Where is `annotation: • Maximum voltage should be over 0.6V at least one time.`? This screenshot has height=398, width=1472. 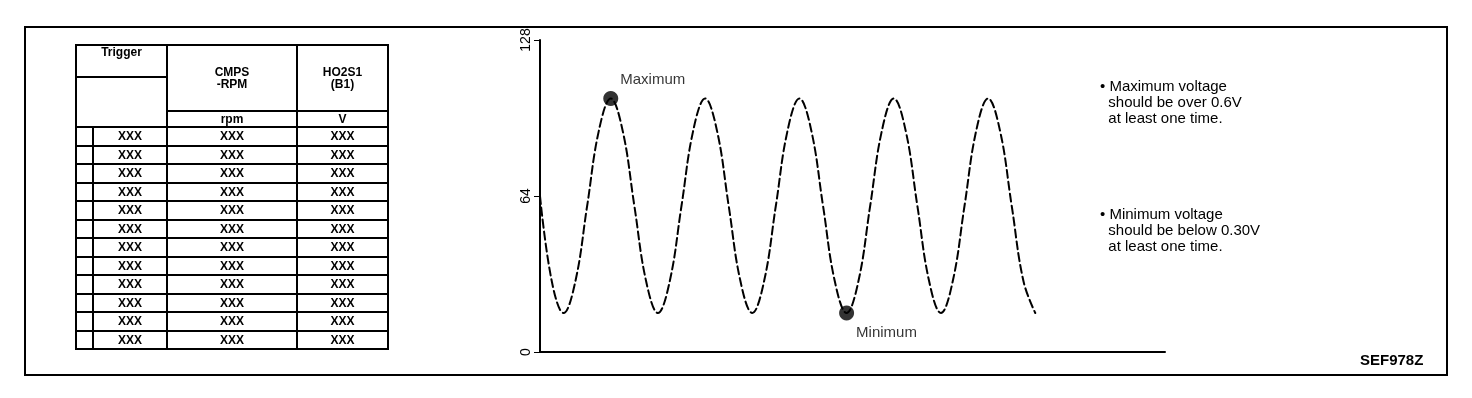 annotation: • Maximum voltage should be over 0.6V at least one time. is located at coordinates (1171, 101).